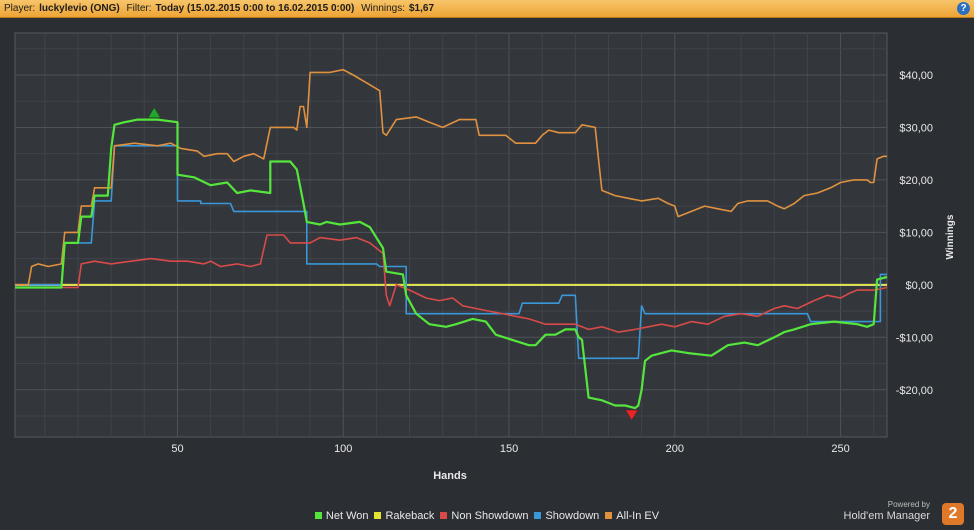  Describe the element at coordinates (177, 449) in the screenshot. I see `x-tick-label: 50` at that location.